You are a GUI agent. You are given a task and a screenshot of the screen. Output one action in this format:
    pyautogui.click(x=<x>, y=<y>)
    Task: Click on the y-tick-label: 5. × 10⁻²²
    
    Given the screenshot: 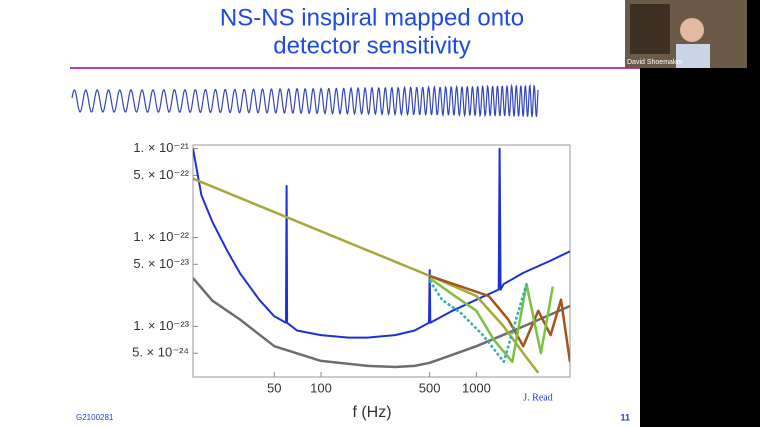 What is the action you would take?
    pyautogui.click(x=161, y=174)
    